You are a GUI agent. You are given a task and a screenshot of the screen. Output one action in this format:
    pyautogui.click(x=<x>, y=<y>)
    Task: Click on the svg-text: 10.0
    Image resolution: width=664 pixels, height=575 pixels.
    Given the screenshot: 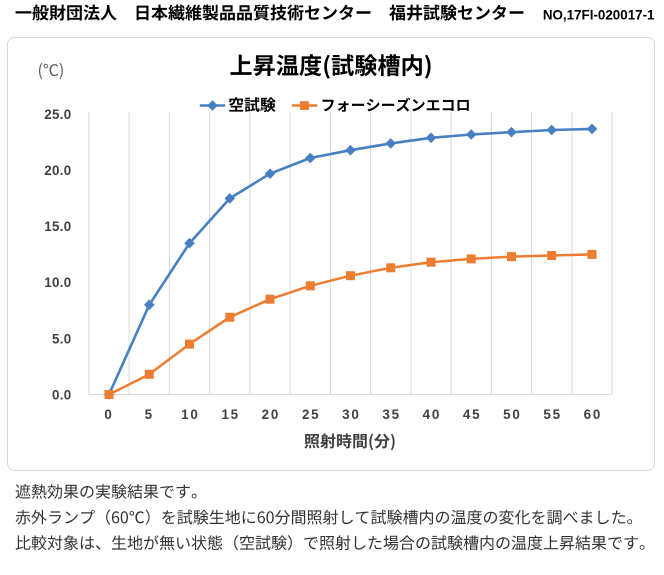 What is the action you would take?
    pyautogui.click(x=57, y=282)
    